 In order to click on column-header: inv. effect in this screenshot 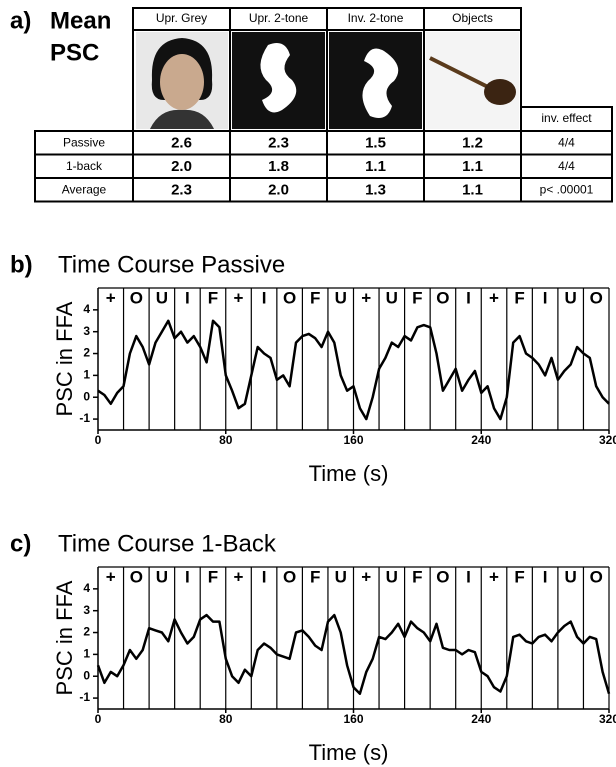, I will do `click(566, 118)`.